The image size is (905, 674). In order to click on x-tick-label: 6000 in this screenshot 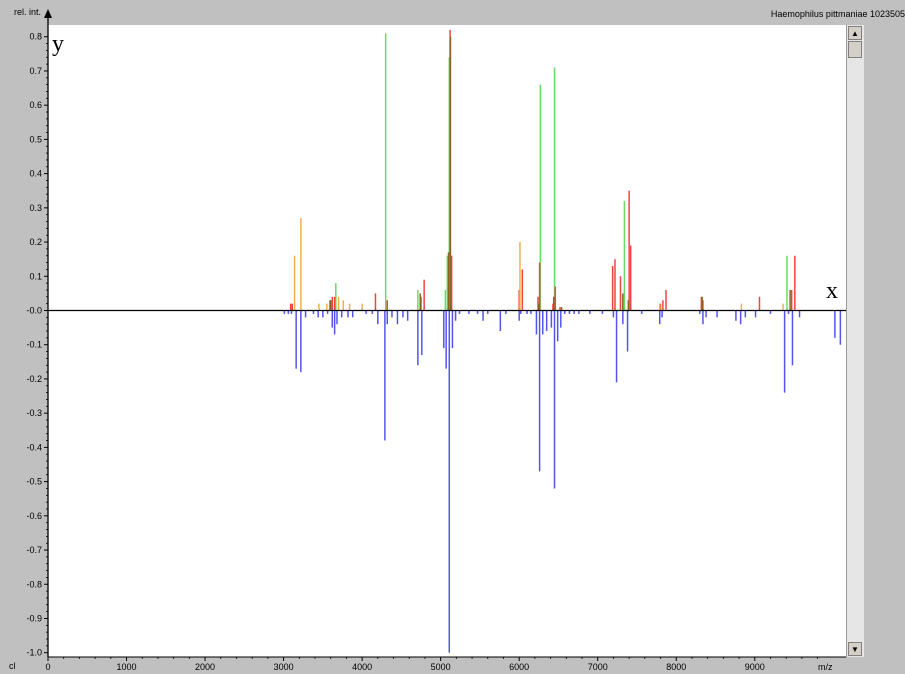, I will do `click(519, 667)`.